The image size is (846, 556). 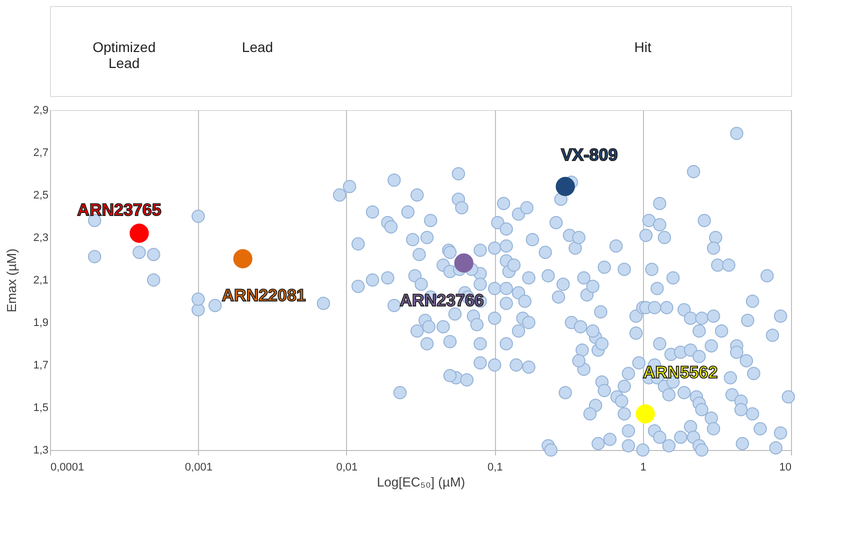 I want to click on y-tick-label: 2,7, so click(x=40, y=153).